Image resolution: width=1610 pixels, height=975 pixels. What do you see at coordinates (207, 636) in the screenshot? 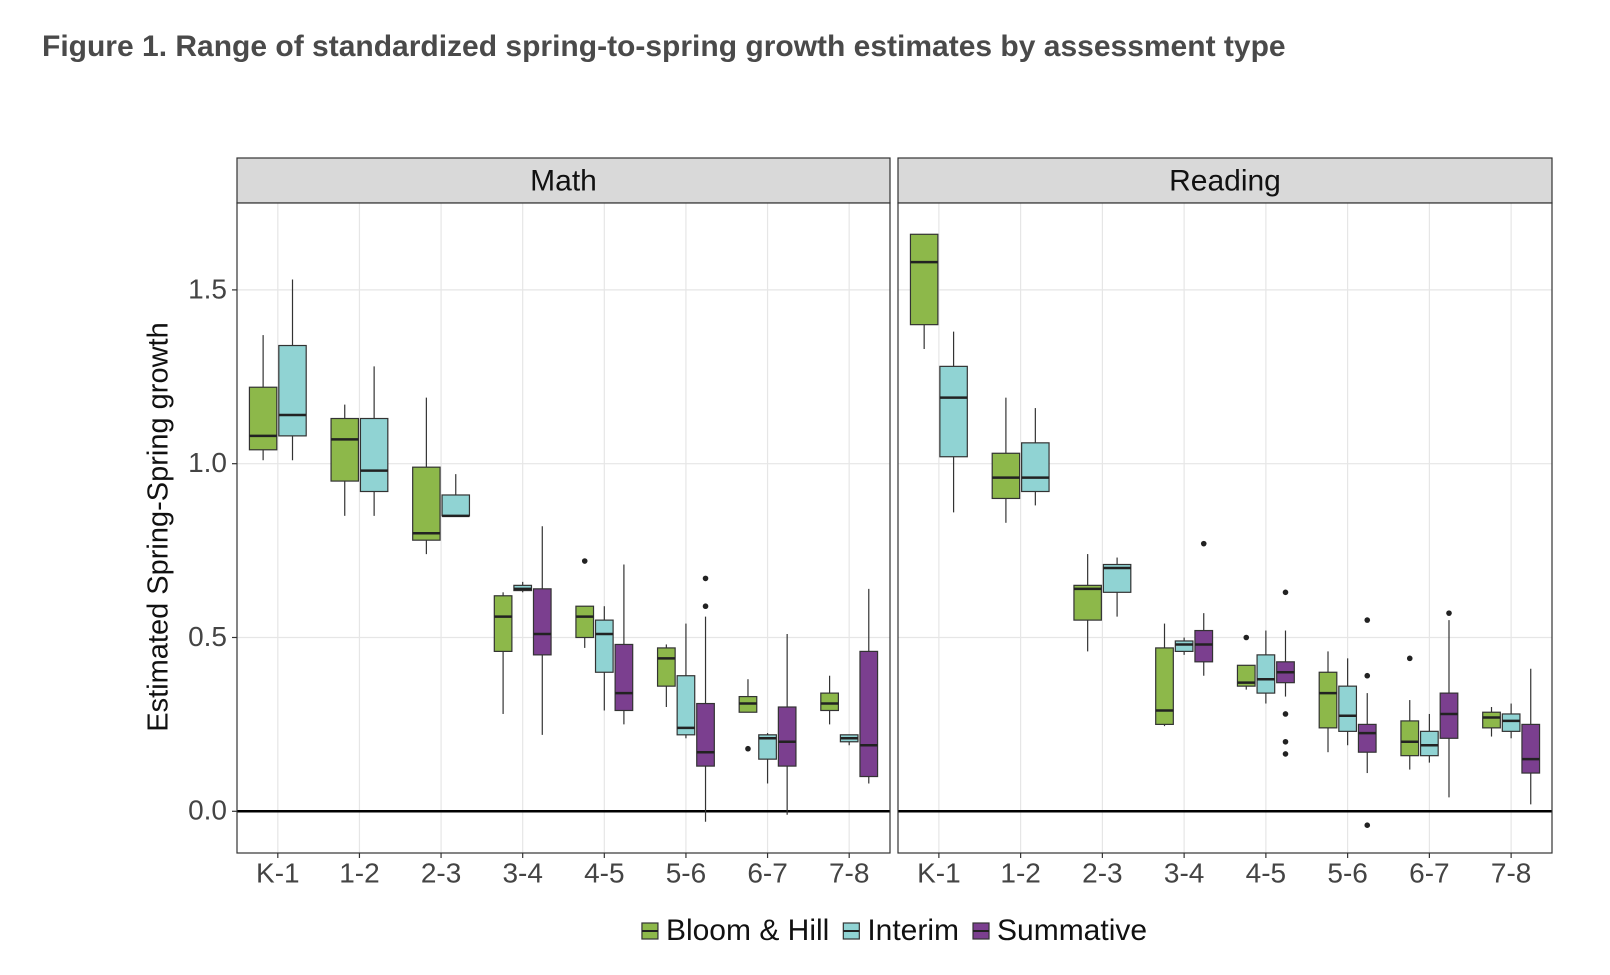
I see `y-tick-label: 0.5` at bounding box center [207, 636].